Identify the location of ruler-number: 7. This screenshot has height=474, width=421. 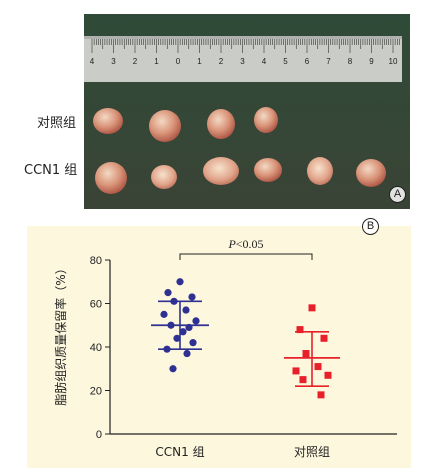
(328, 61).